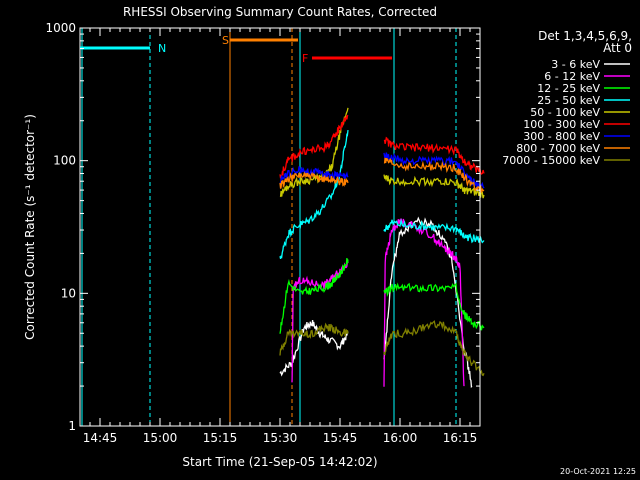 The width and height of the screenshot is (640, 480). Describe the element at coordinates (280, 438) in the screenshot. I see `x-tick-label: 15:30` at that location.